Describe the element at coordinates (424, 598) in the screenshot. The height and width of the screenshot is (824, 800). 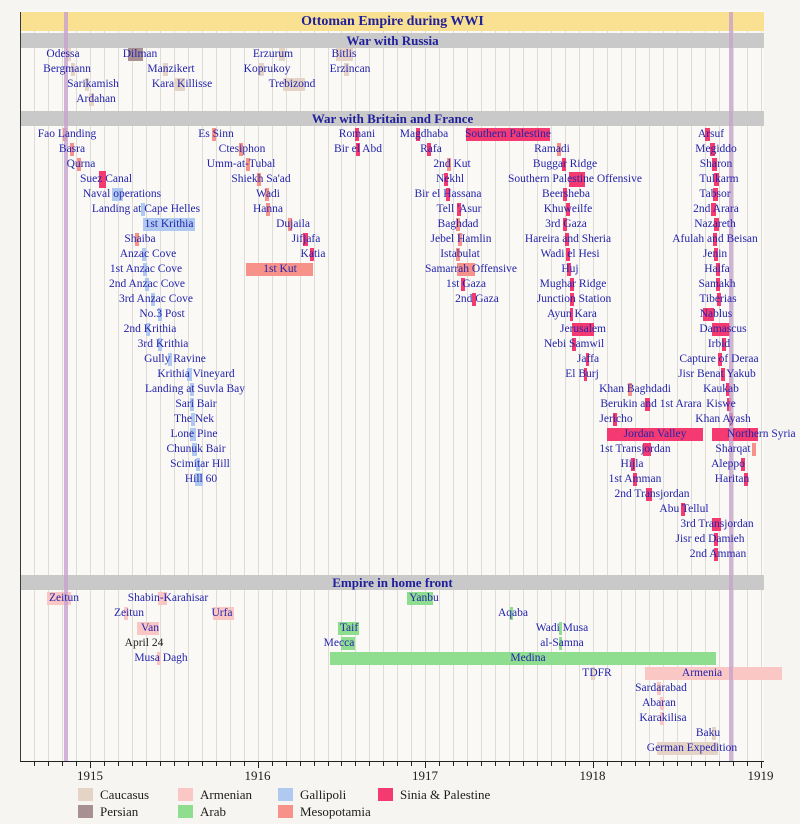
I see `event-yanbu: Yanbu` at that location.